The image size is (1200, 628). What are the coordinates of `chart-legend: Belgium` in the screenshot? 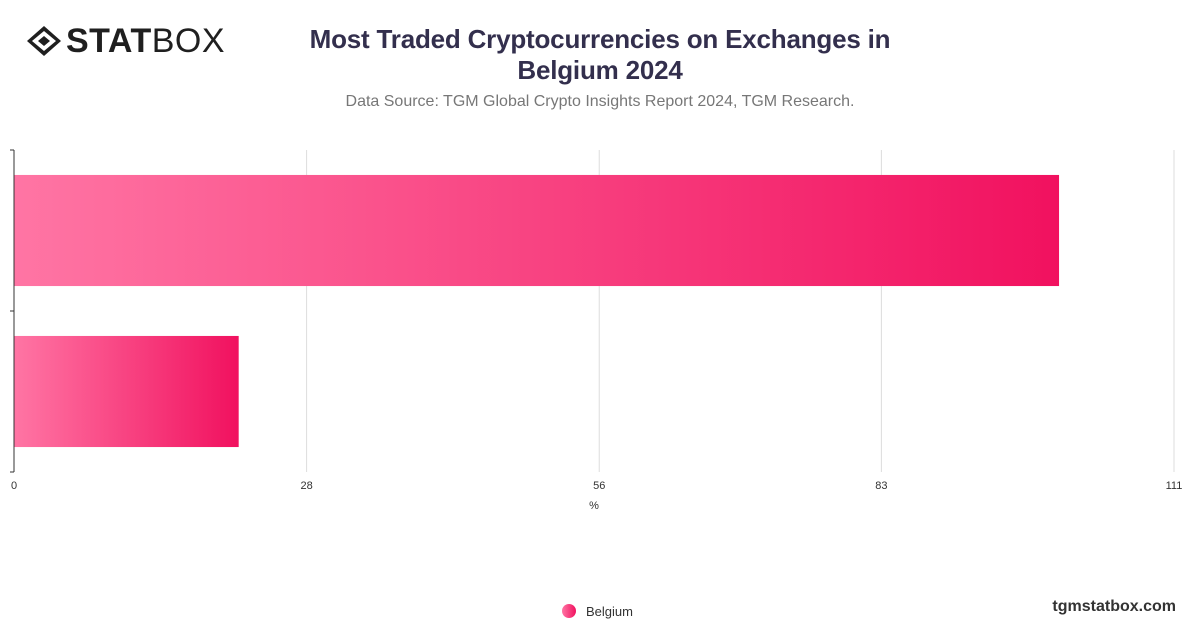 It's located at (597, 611).